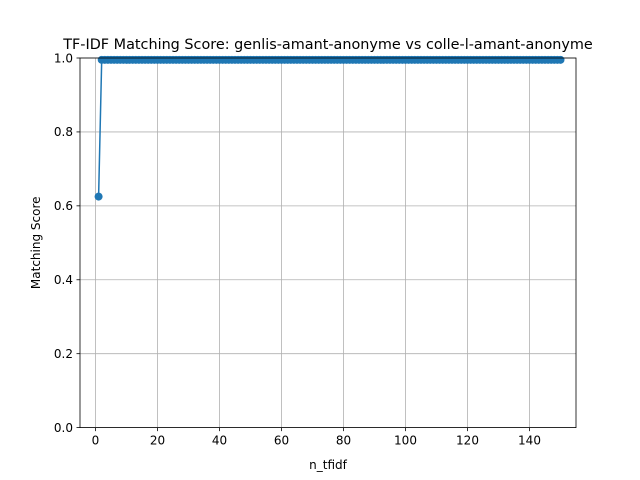  What do you see at coordinates (63, 132) in the screenshot?
I see `y-tick-label: 0.8` at bounding box center [63, 132].